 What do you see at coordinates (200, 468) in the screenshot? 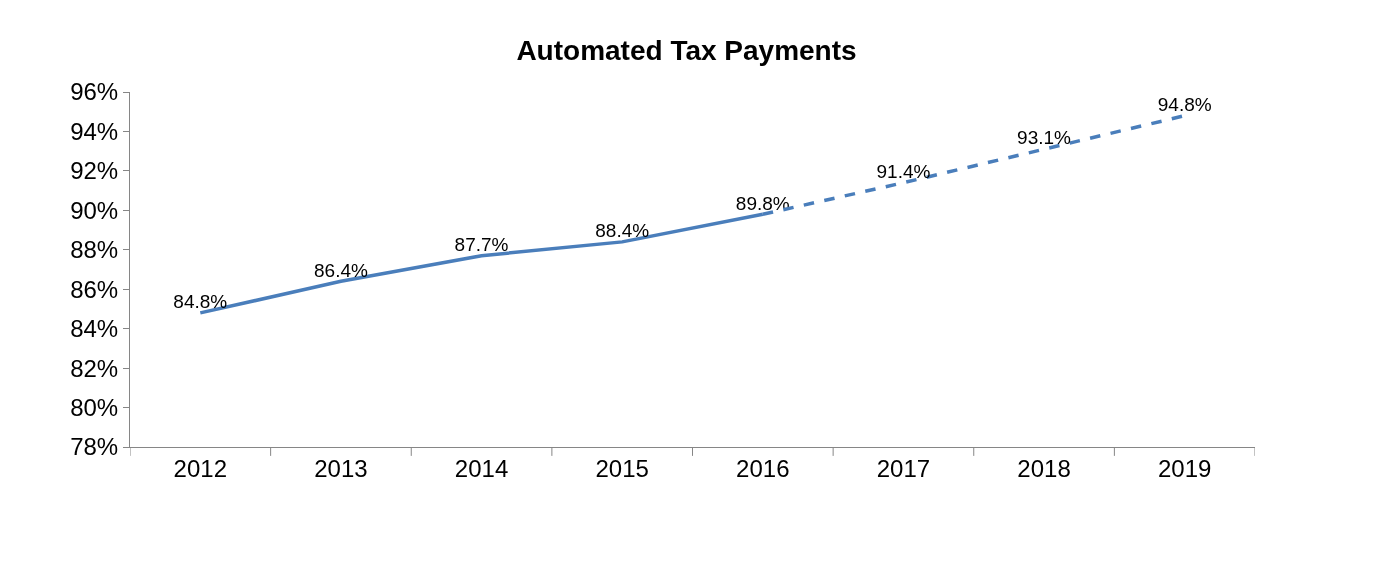
I see `x-tick-label: 2012` at bounding box center [200, 468].